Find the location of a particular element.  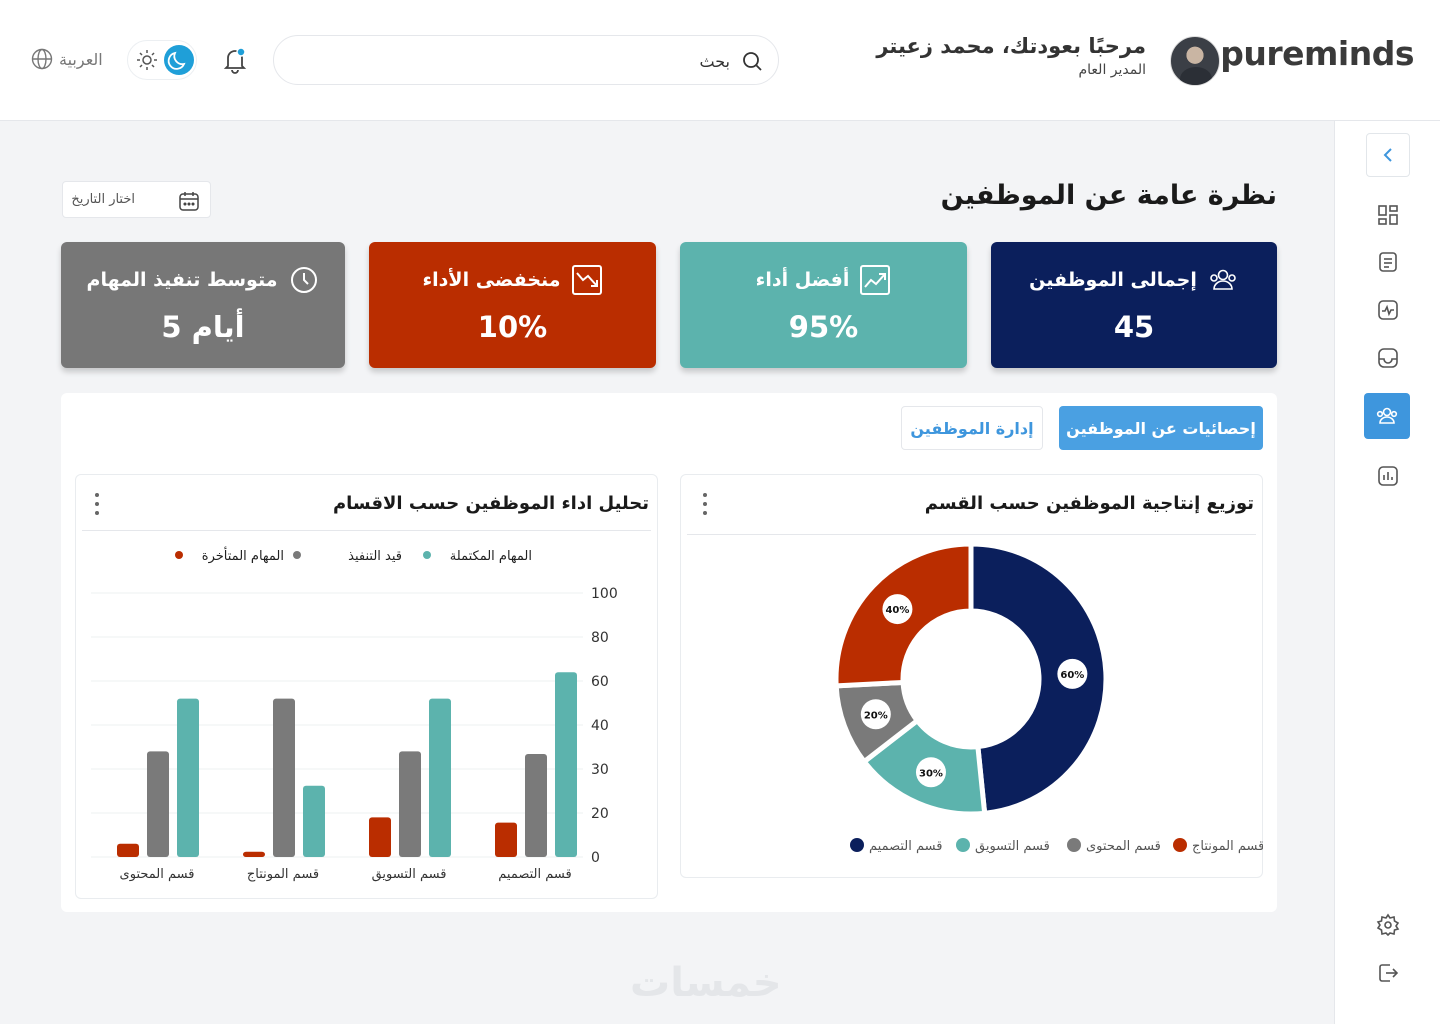

card-total-employees: إجمالى الموظفين 45 is located at coordinates (1134, 305).